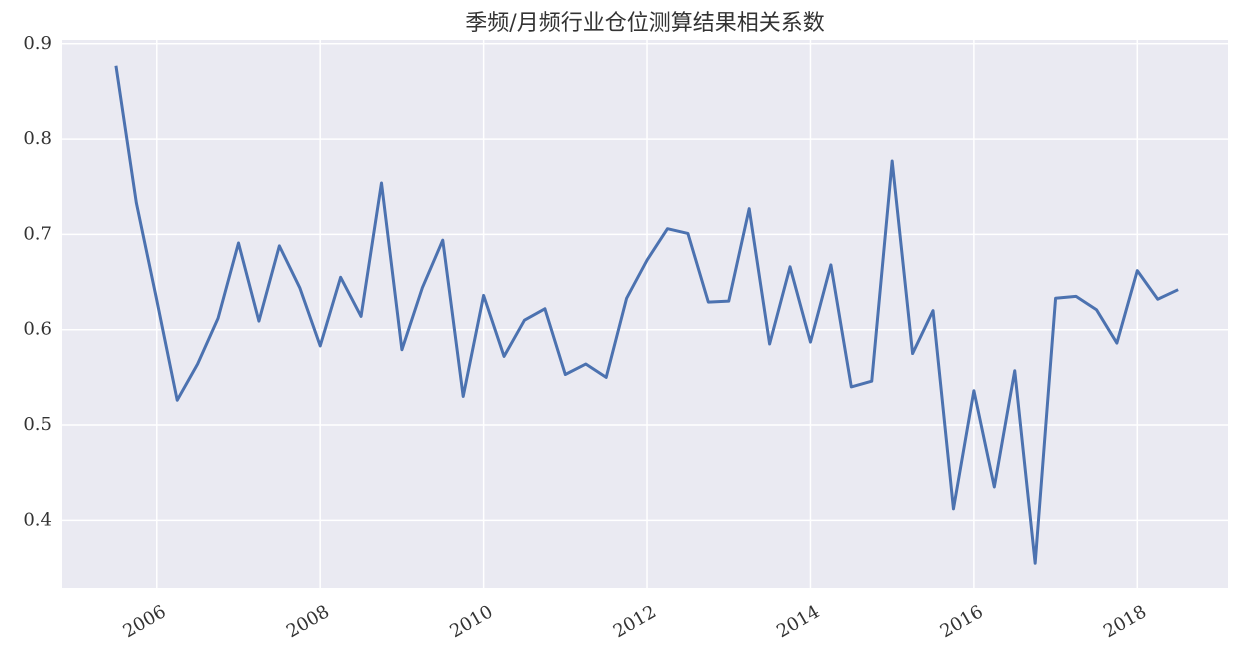  Describe the element at coordinates (37, 329) in the screenshot. I see `y-tick-label: 0.6` at that location.